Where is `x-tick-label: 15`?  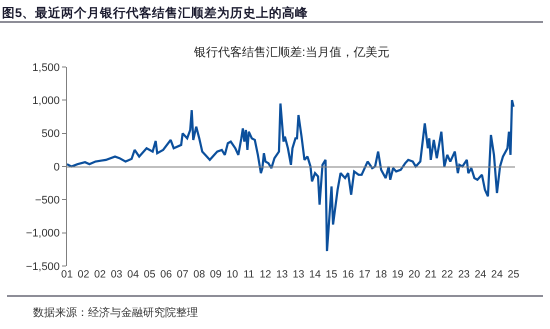 x-tick-label: 15 is located at coordinates (332, 274).